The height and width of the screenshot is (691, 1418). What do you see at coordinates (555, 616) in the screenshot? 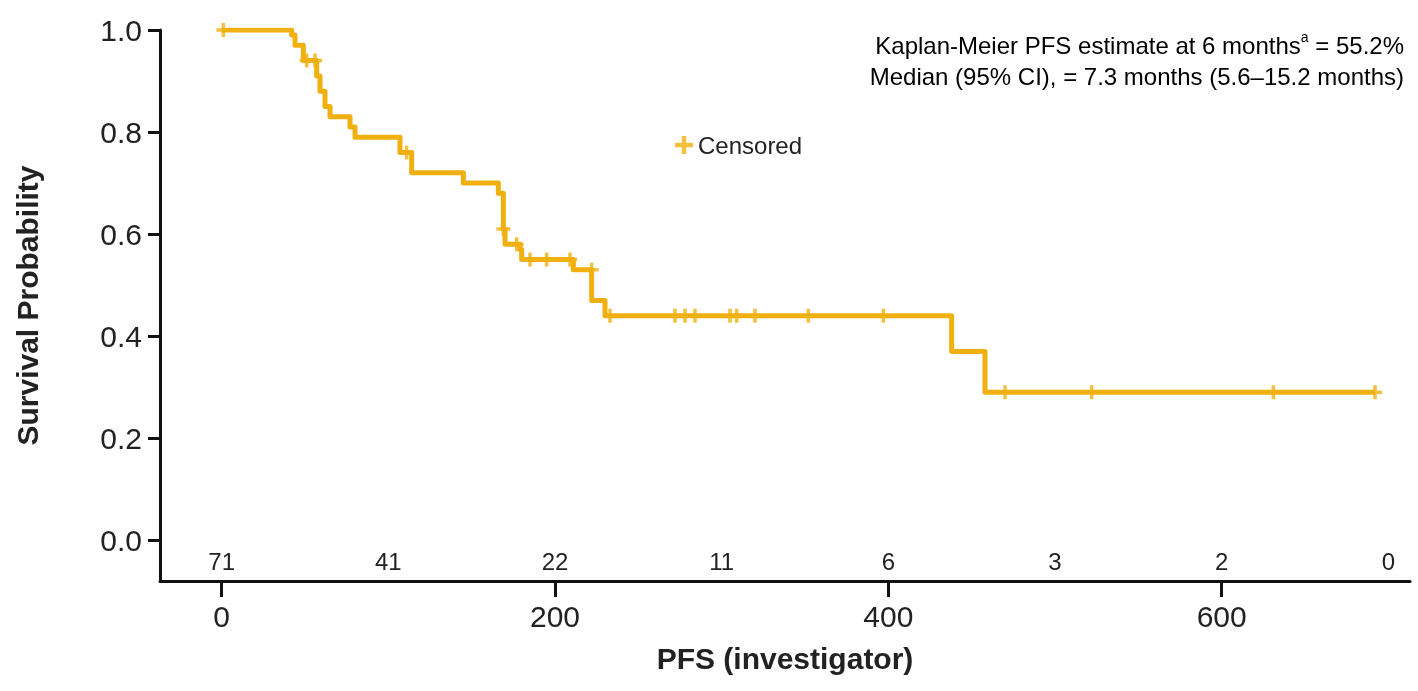
I see `x-tick-label: 200` at bounding box center [555, 616].